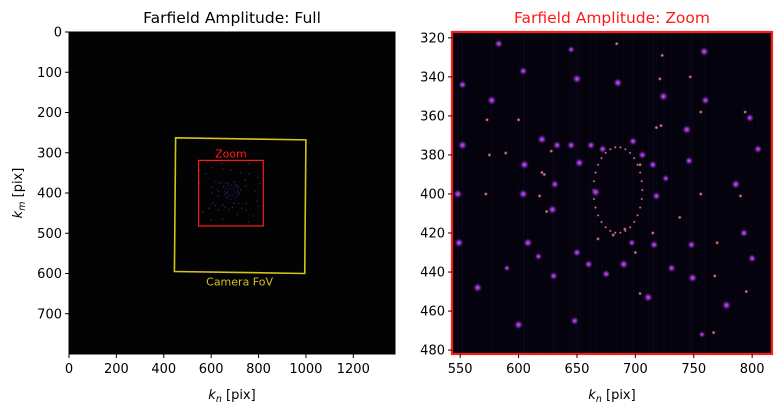 This screenshot has height=413, width=783. Describe the element at coordinates (612, 18) in the screenshot. I see `zoom-title: Farfield Amplitude: Zoom` at that location.